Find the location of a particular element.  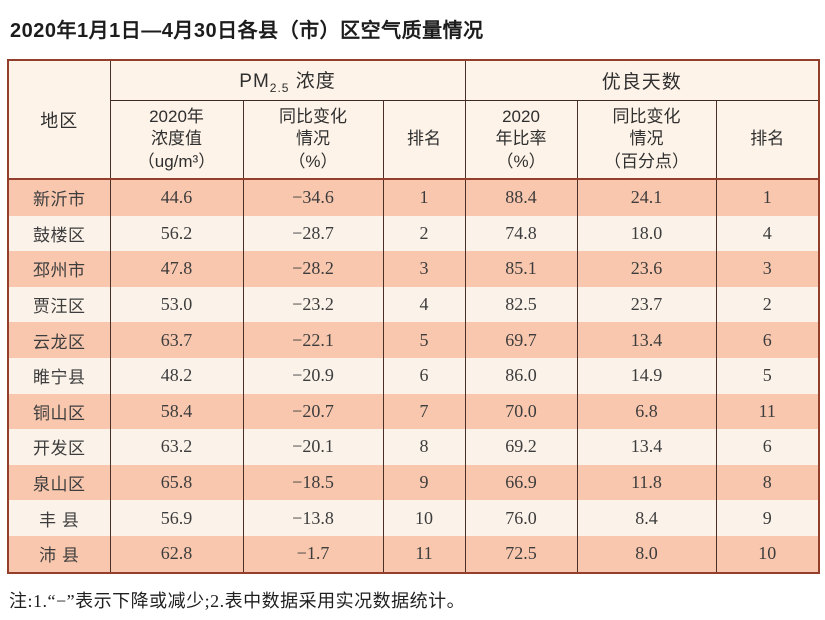

pm25-change-cell: −23.2 is located at coordinates (313, 304).